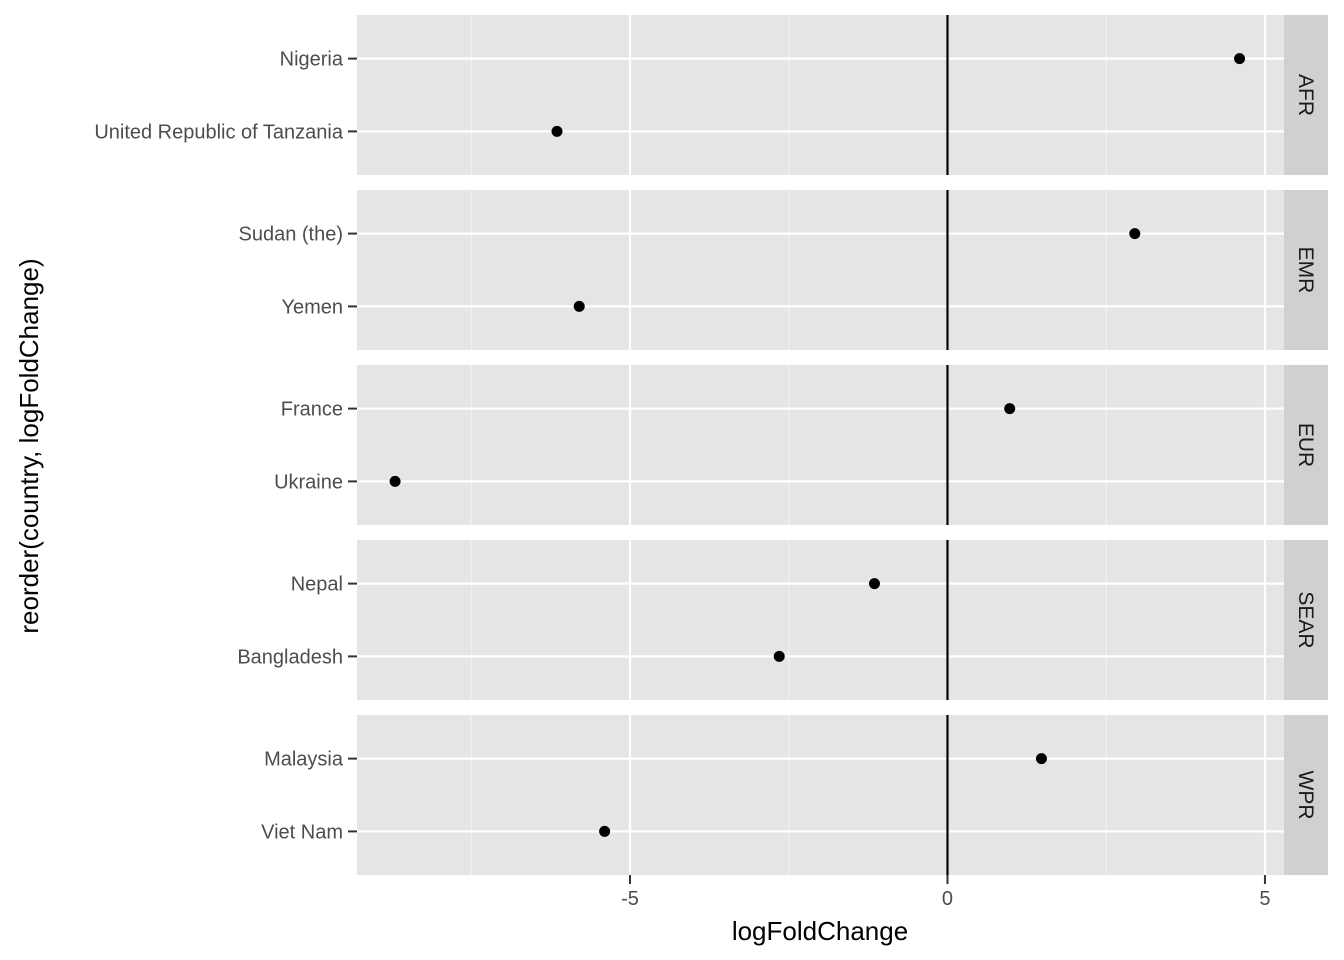 The height and width of the screenshot is (960, 1344). I want to click on y-tick-label: United Republic of Tanzania, so click(219, 132).